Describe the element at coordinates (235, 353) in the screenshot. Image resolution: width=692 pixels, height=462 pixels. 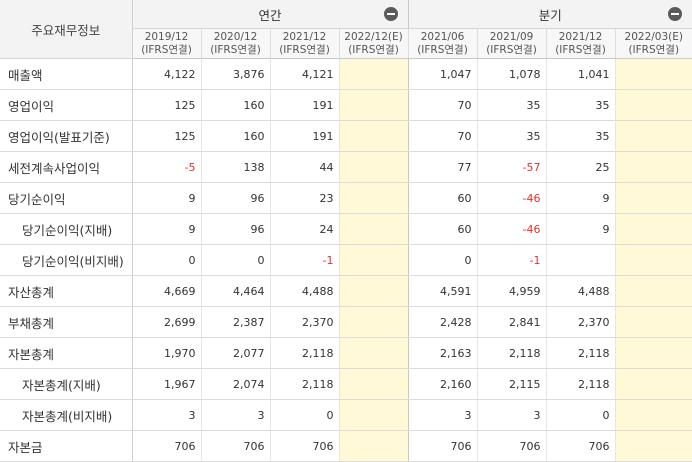
I see `table-cell: 2,077` at that location.